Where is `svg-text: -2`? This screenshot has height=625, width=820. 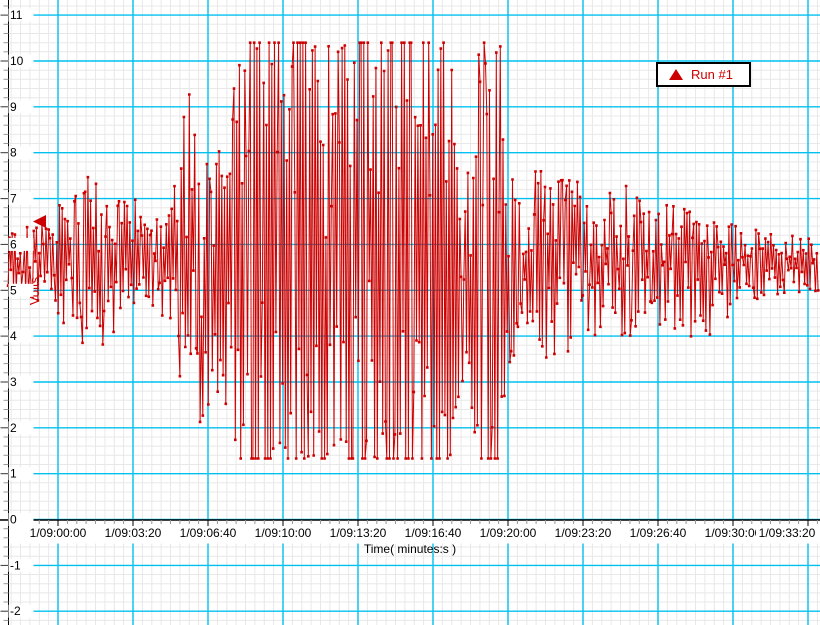 svg-text: -2 is located at coordinates (15, 611).